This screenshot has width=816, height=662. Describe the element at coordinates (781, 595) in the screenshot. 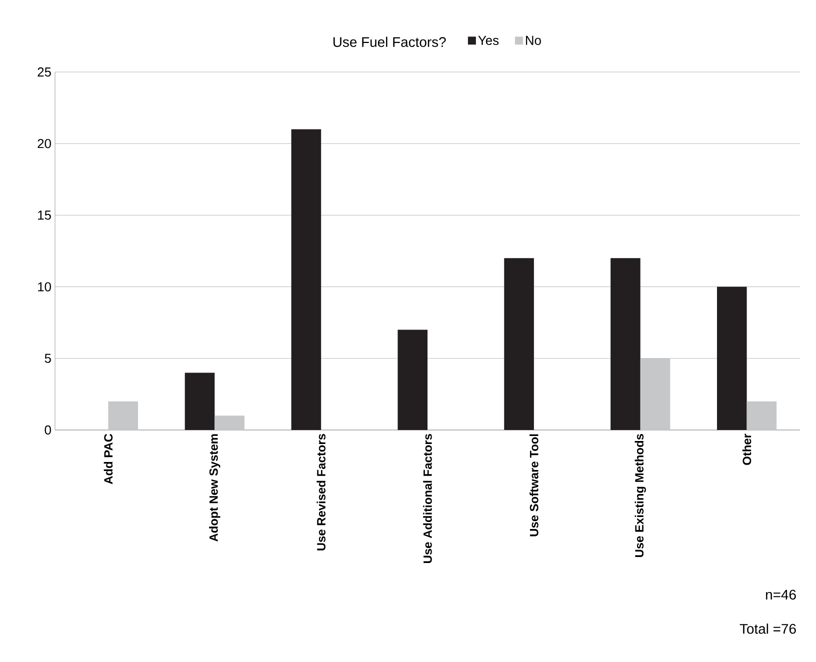

I see `text: n=46` at that location.